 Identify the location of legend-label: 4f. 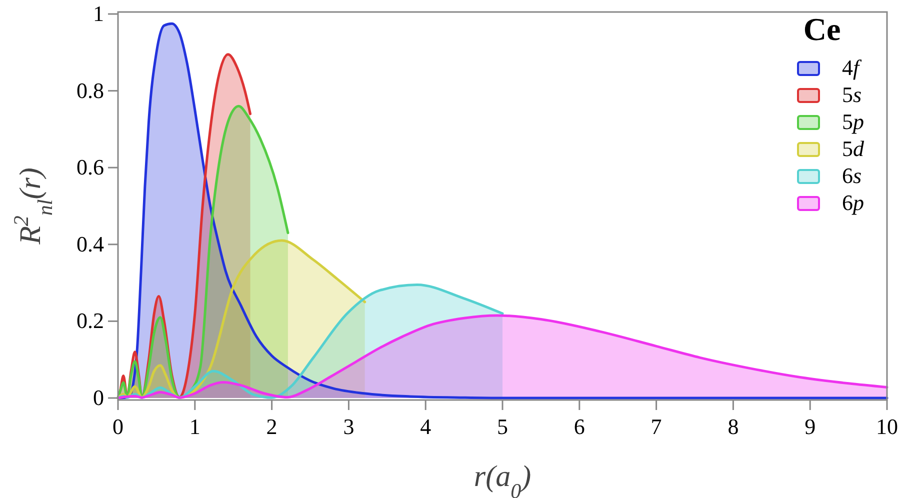
(852, 67).